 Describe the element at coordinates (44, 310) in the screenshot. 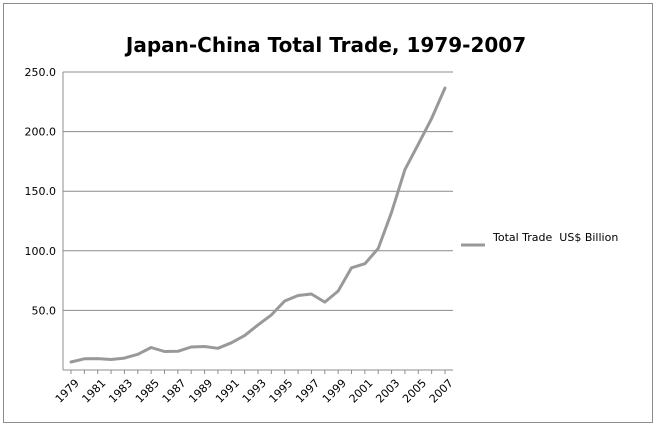

I see `y-tick-label: 50.0` at that location.